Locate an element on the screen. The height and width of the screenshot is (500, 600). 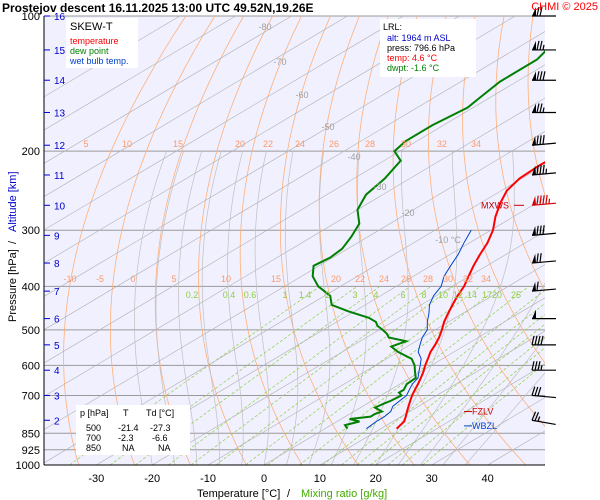
x-tick-label: 0 is located at coordinates (264, 479).